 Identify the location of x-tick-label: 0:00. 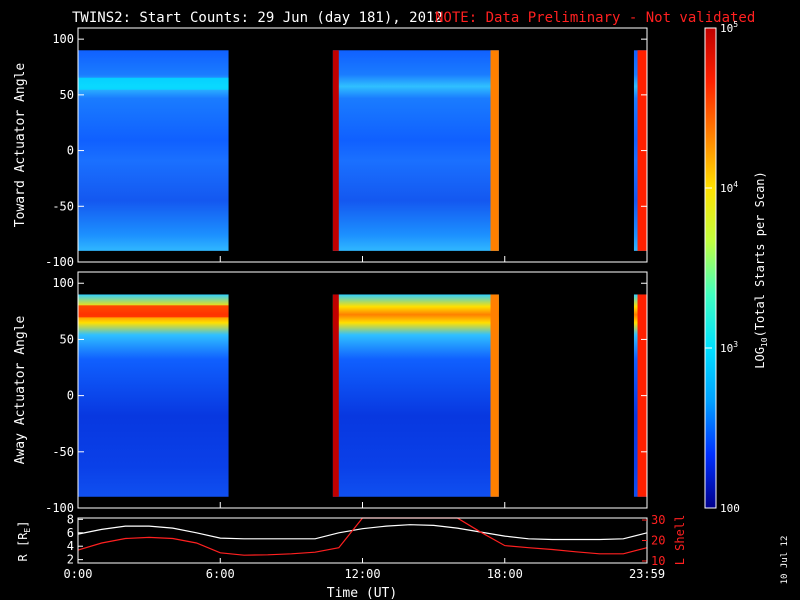
(78, 574).